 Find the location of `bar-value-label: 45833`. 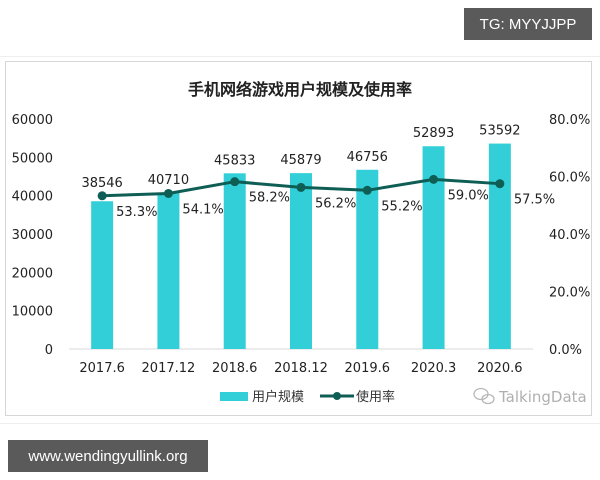

bar-value-label: 45833 is located at coordinates (234, 160).